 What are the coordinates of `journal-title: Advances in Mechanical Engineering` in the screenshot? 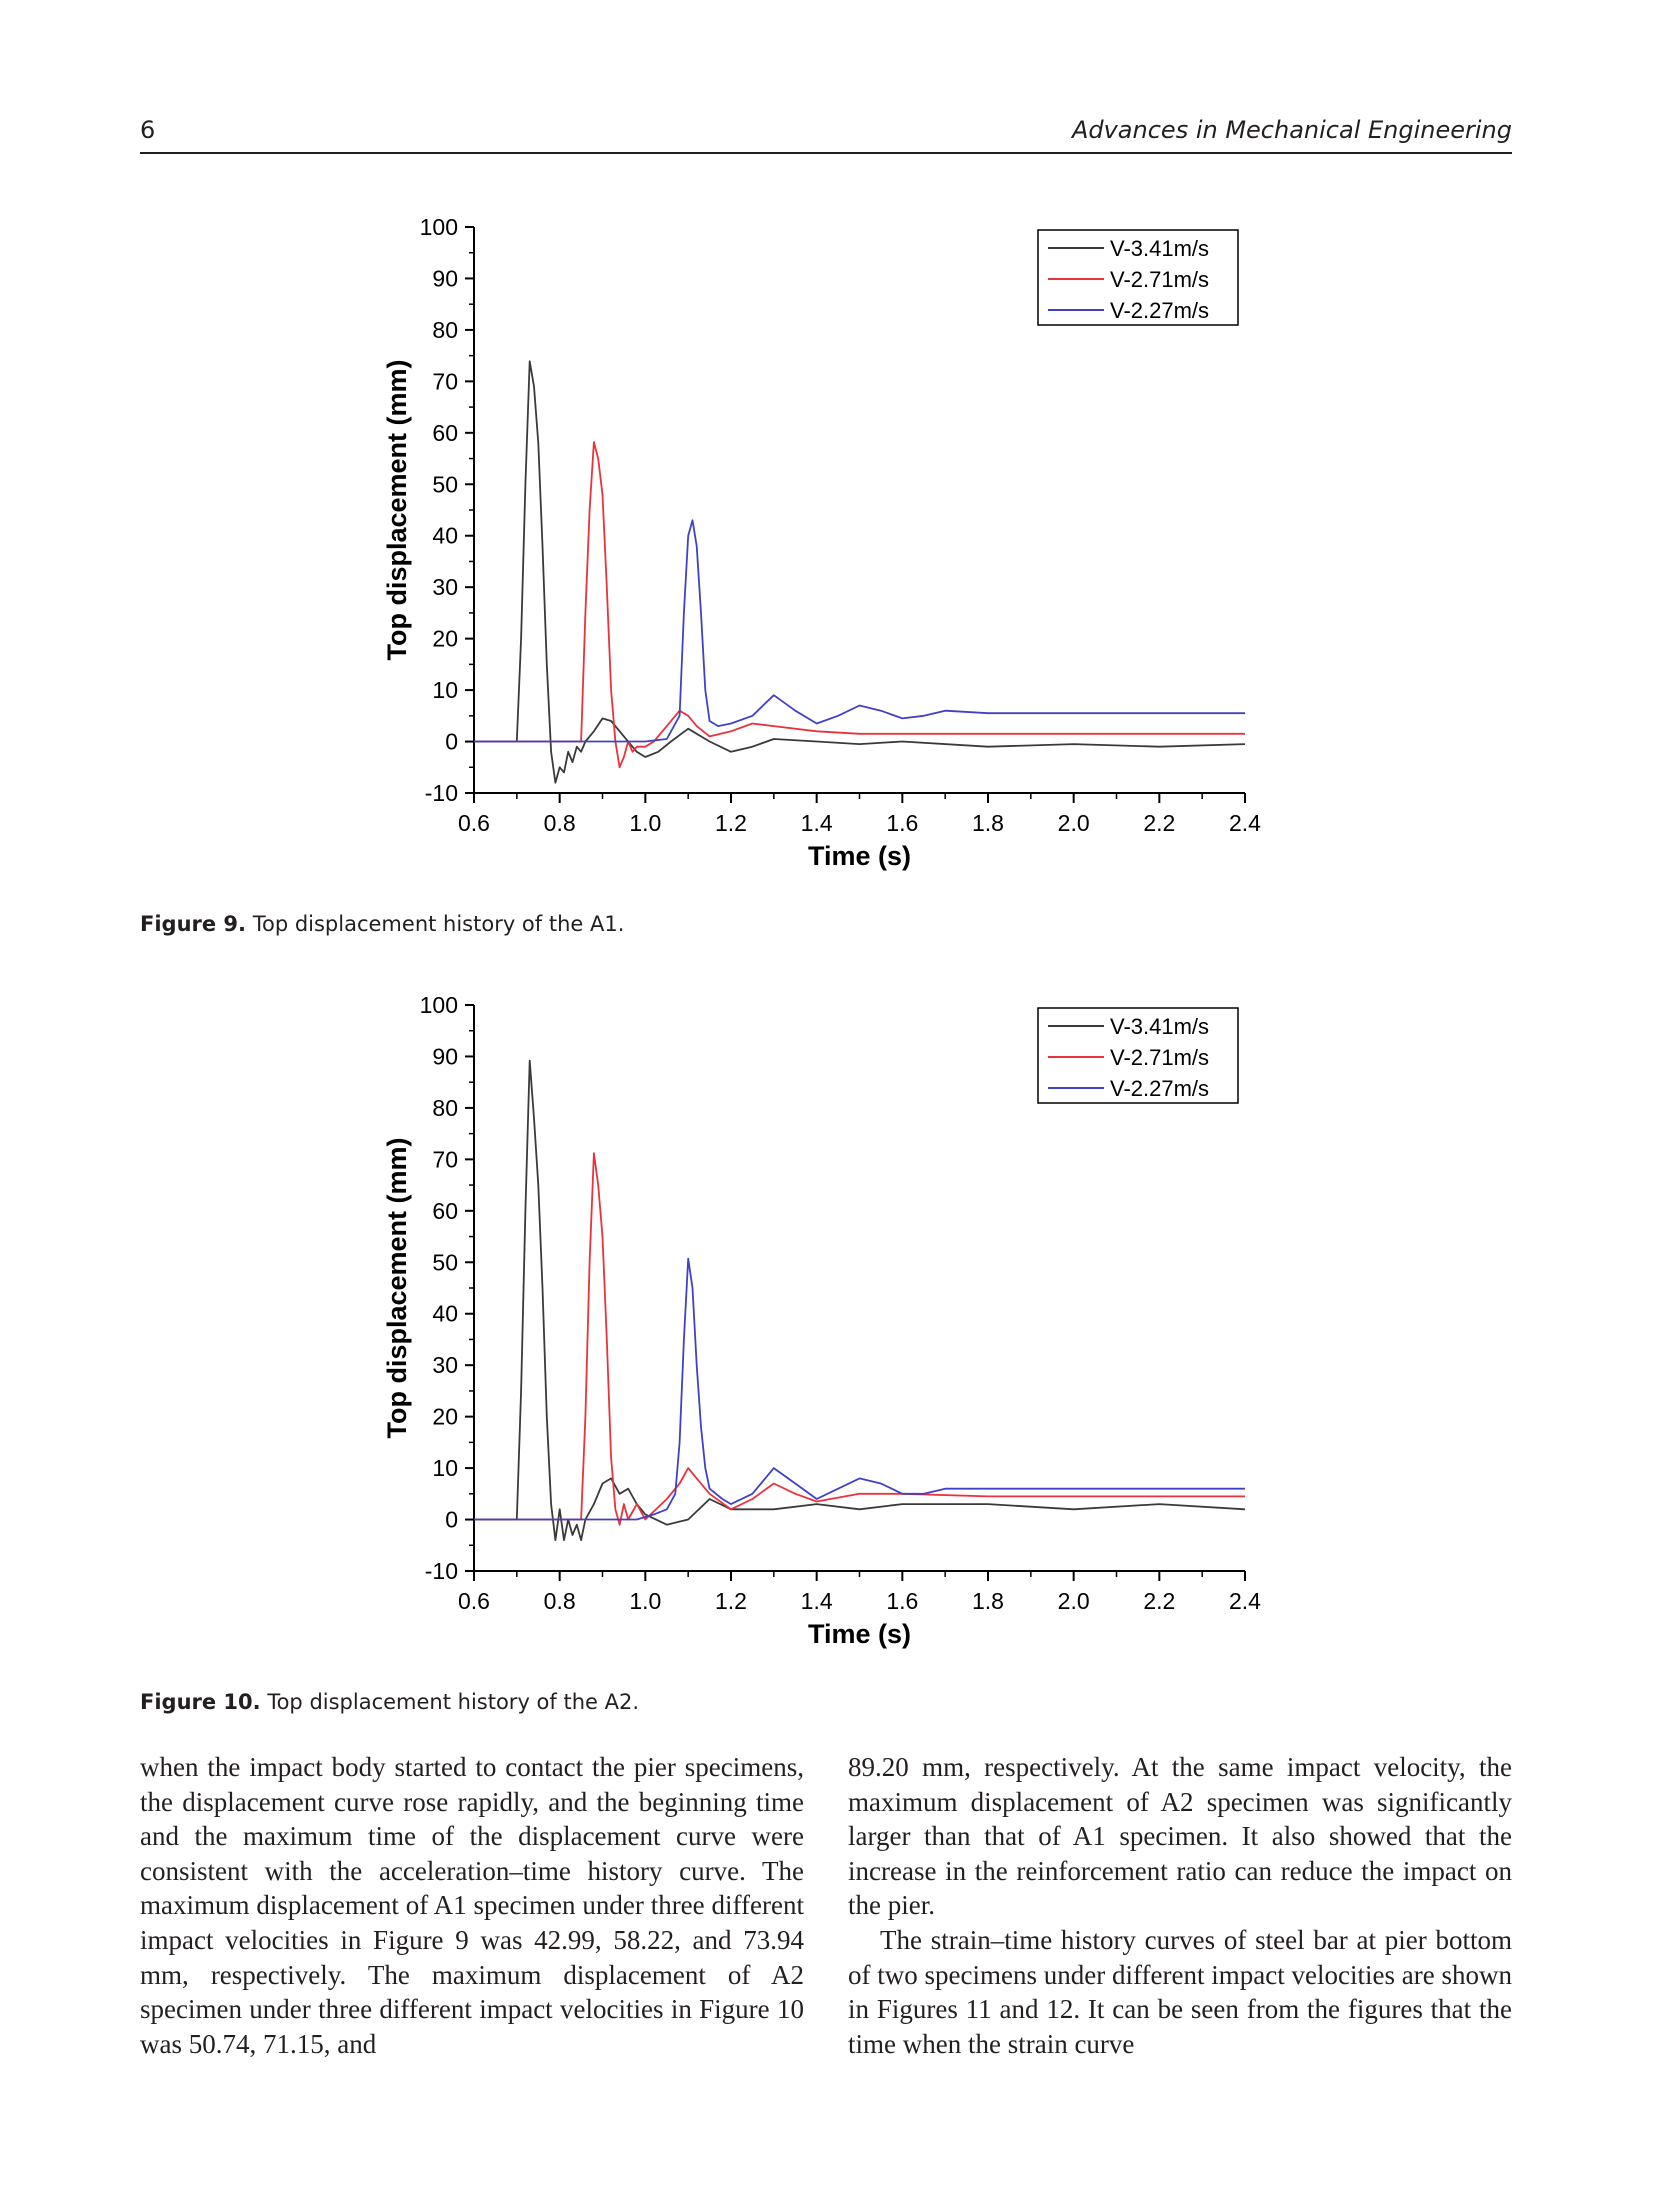 It's located at (1291, 130).